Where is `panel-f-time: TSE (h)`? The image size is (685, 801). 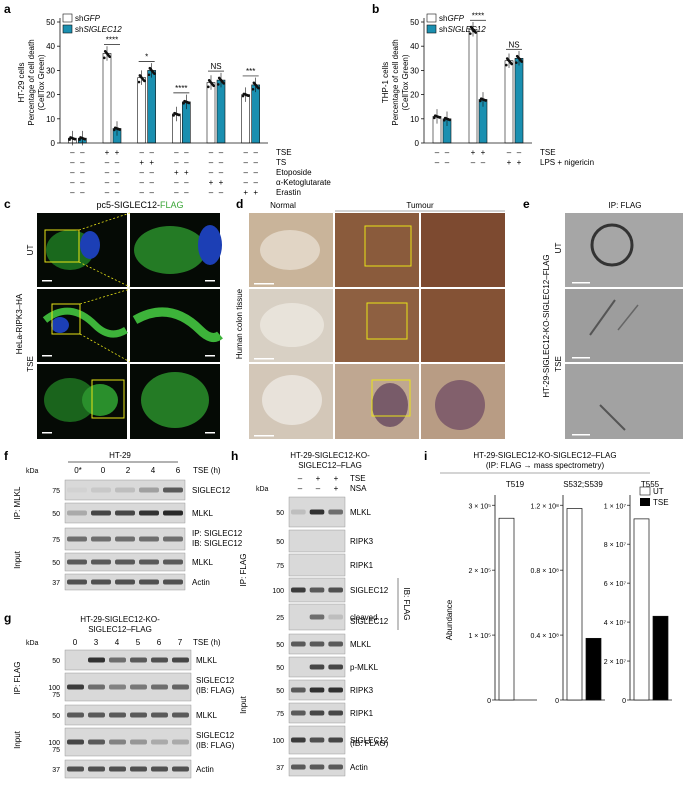 panel-f-time: TSE (h) is located at coordinates (207, 470).